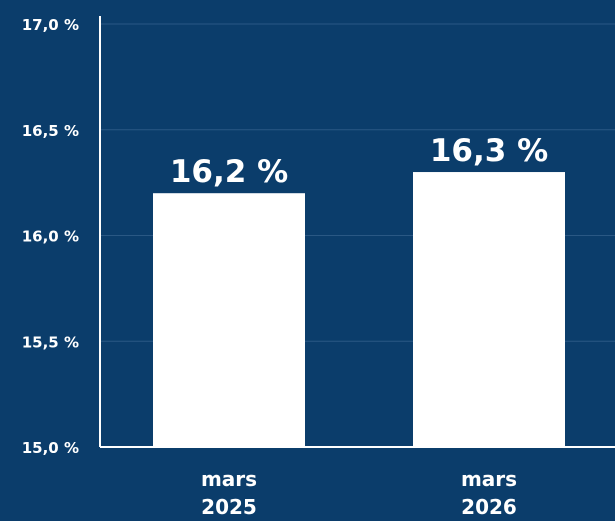 The image size is (615, 521). Describe the element at coordinates (489, 151) in the screenshot. I see `data-label: 16,3 %` at that location.